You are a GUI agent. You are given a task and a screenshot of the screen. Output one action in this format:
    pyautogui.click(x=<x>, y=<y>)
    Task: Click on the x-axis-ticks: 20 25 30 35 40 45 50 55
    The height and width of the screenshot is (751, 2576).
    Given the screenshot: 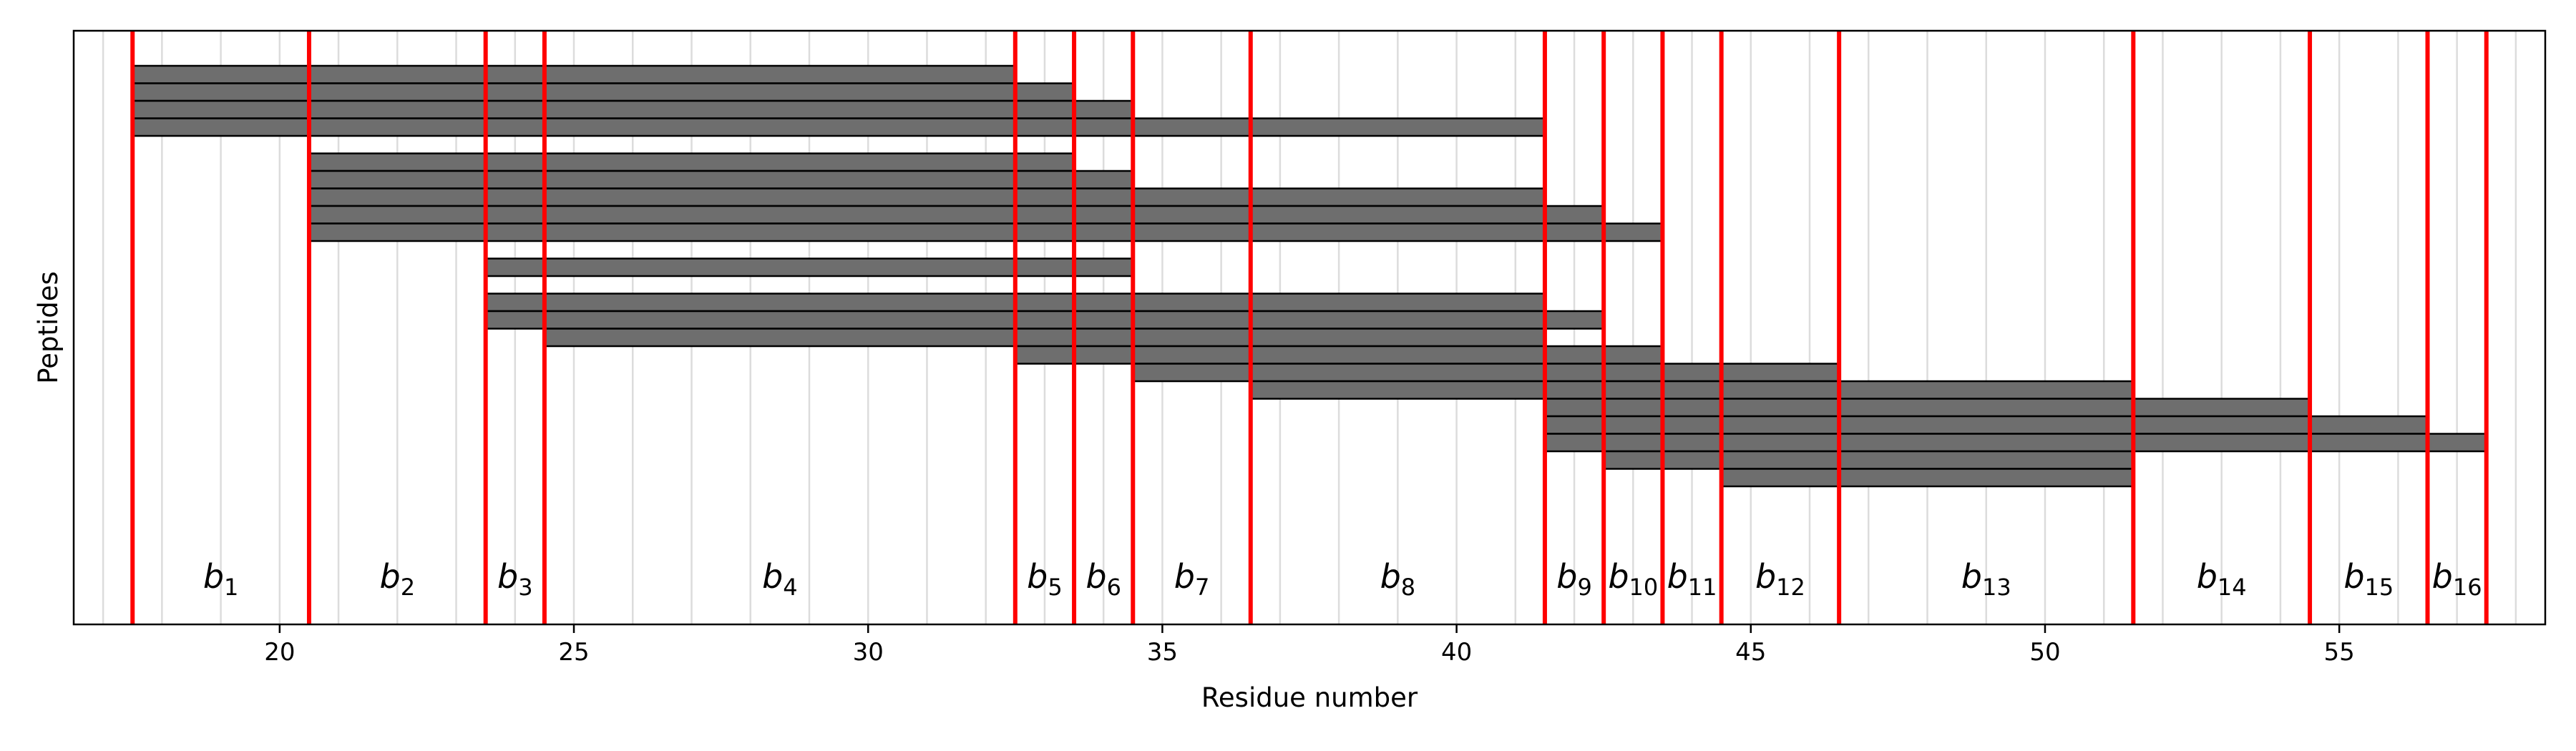 What is the action you would take?
    pyautogui.click(x=1309, y=645)
    